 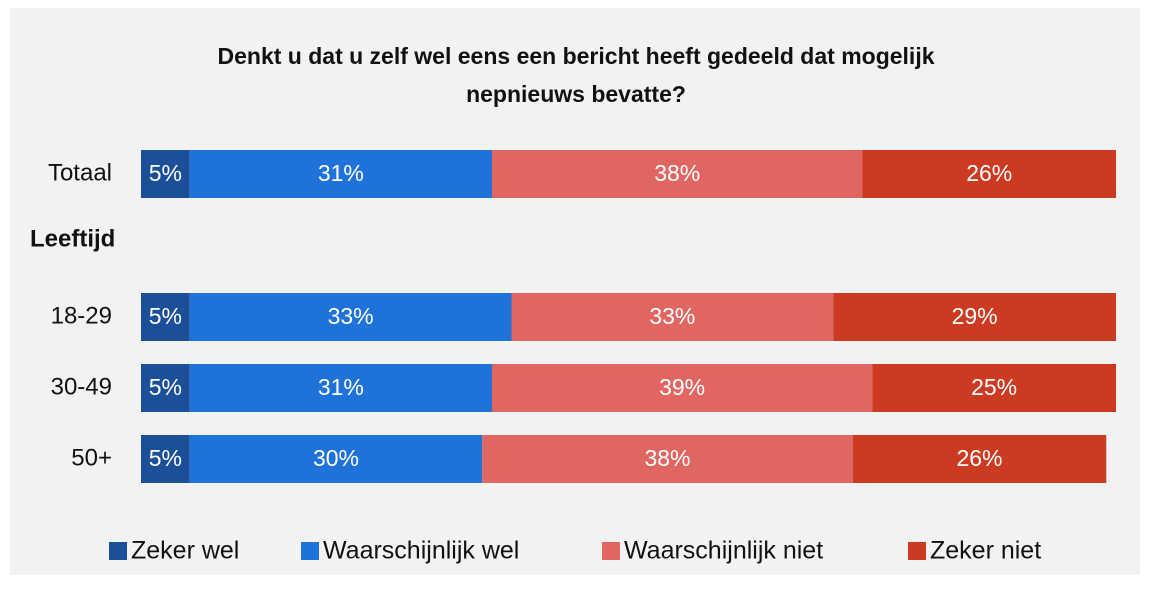 I want to click on group-label: Leeftijd, so click(x=72, y=238).